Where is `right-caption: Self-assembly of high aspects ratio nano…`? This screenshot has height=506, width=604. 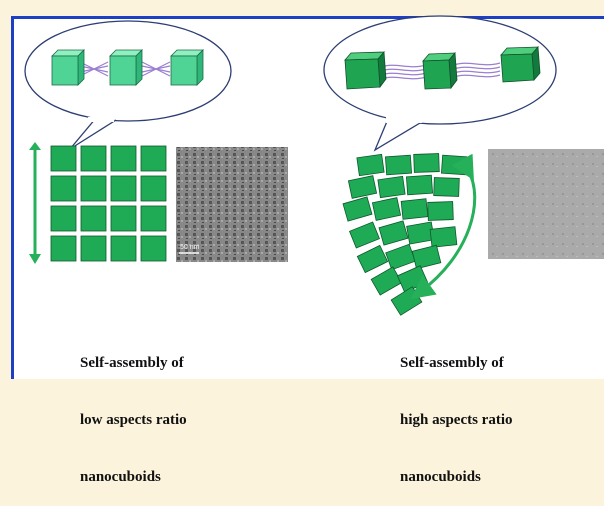 right-caption: Self-assembly of high aspects ratio nano… is located at coordinates (456, 411).